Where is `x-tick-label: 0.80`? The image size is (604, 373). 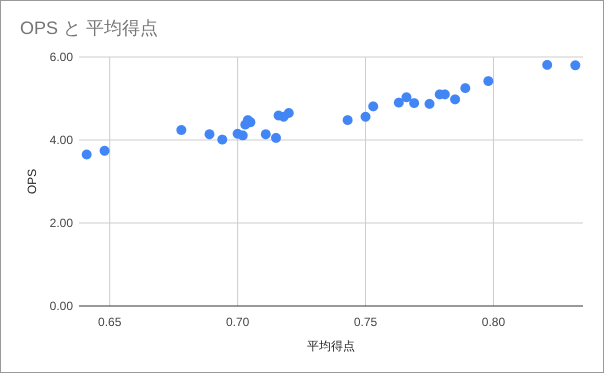
x-tick-label: 0.80 is located at coordinates (494, 322).